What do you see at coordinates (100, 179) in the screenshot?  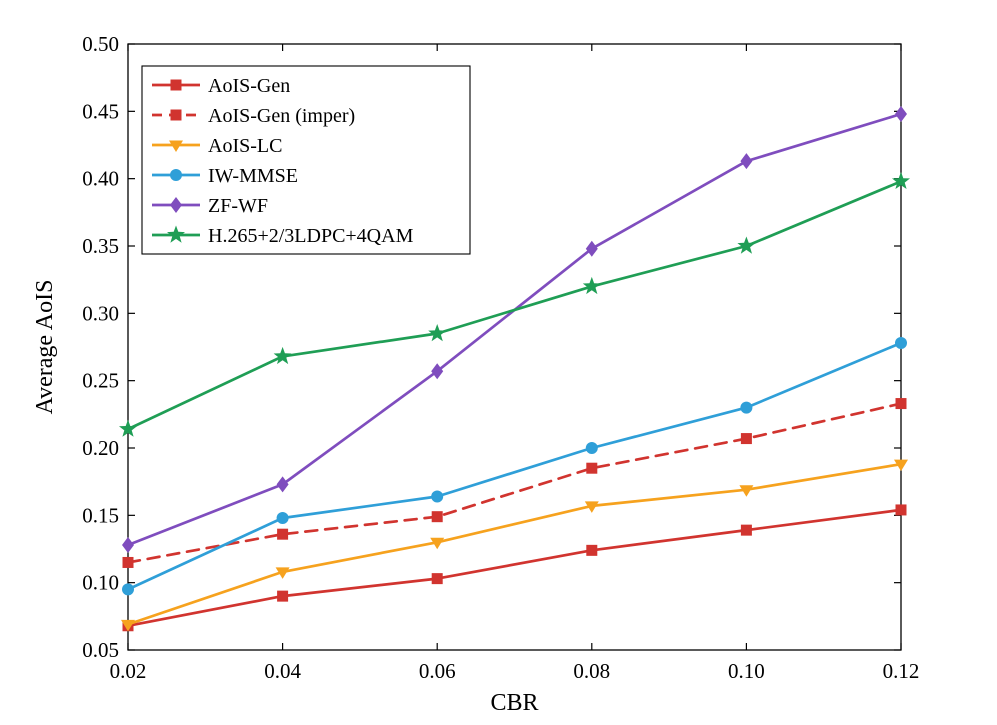 I see `y-tick-label: 0.40` at bounding box center [100, 179].